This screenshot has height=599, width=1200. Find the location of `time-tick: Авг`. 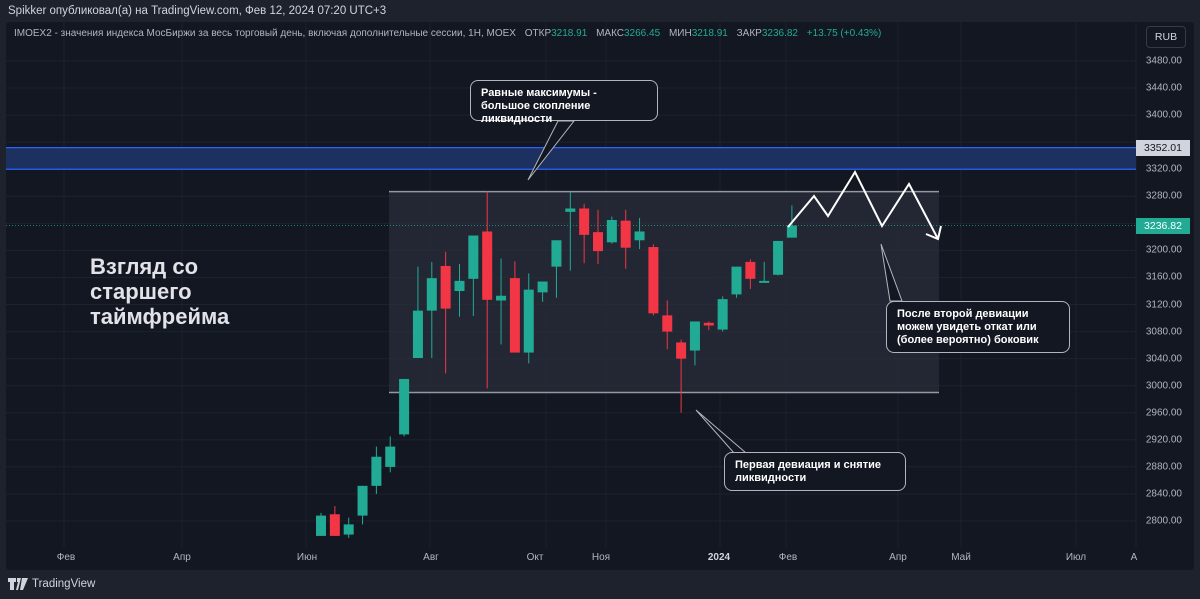

time-tick: Авг is located at coordinates (431, 557).